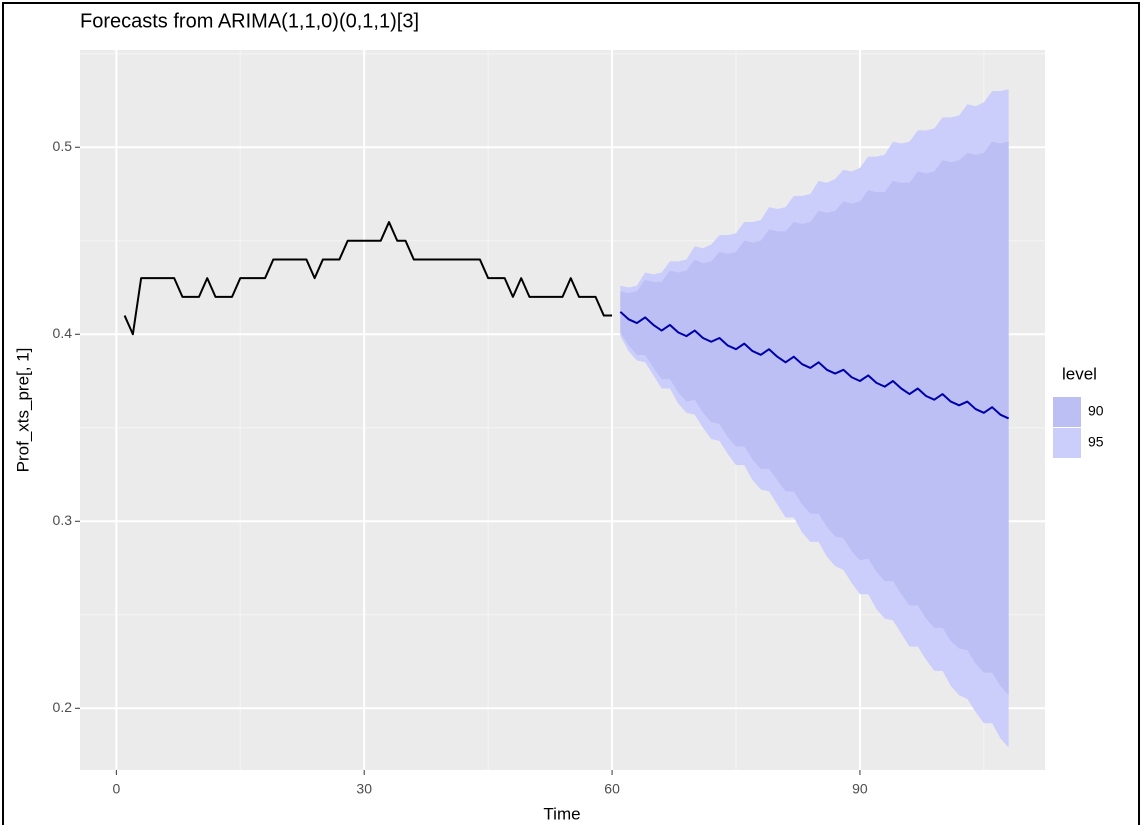 The width and height of the screenshot is (1143, 825). What do you see at coordinates (249, 21) in the screenshot?
I see `chart-title: Forecasts from ARIMA(1,1,0)(0,1,1)[3]` at bounding box center [249, 21].